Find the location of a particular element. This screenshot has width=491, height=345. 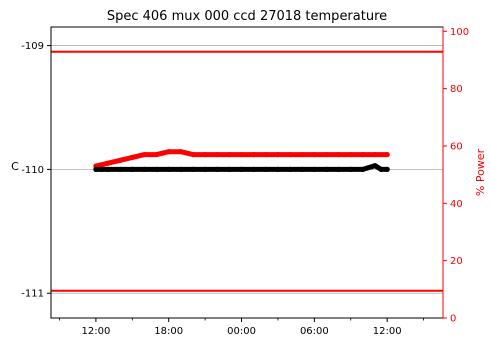

temperature-series is located at coordinates (241, 168).